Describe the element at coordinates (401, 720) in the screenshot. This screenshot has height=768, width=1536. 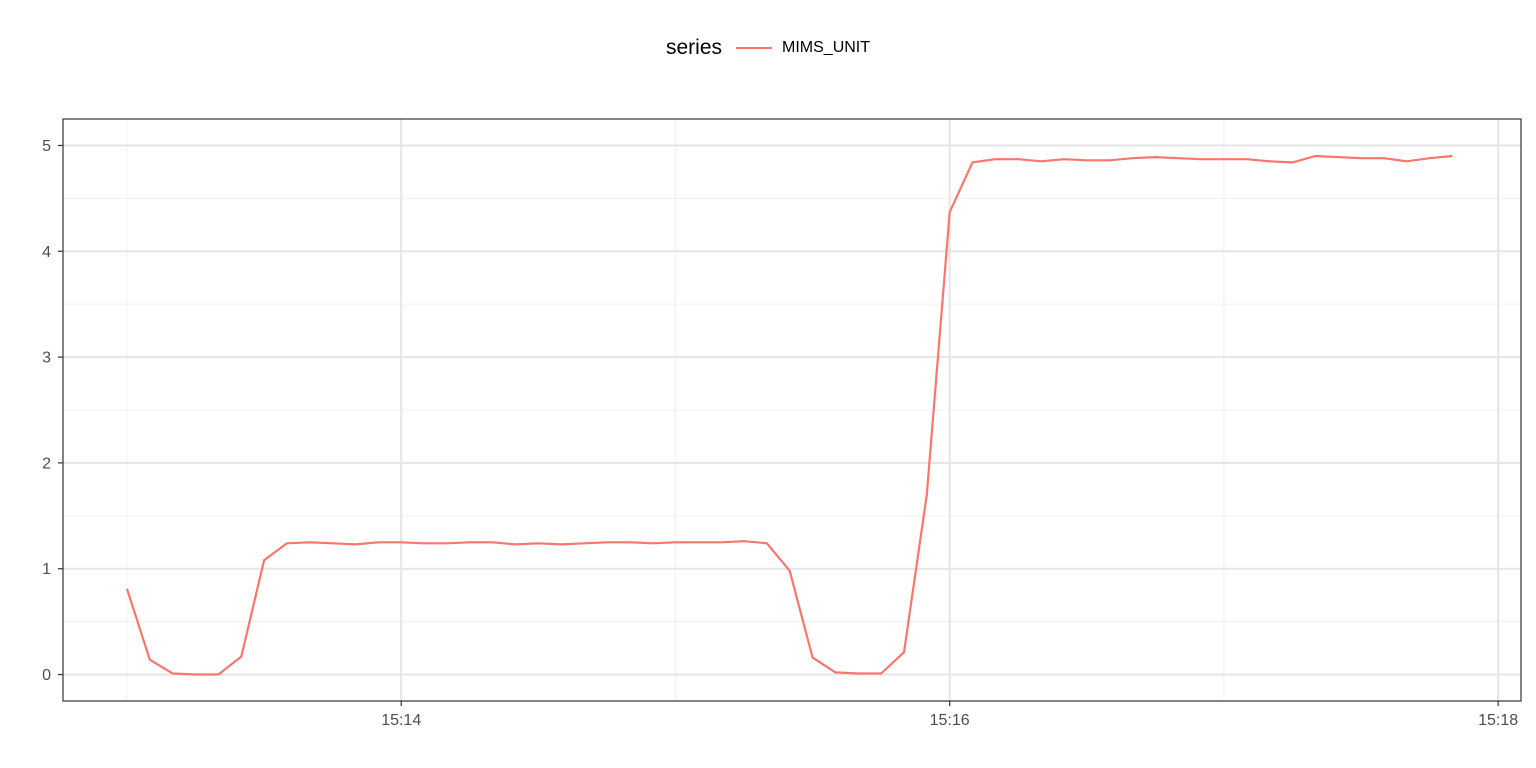
I see `x-tick-label: 15:14` at that location.